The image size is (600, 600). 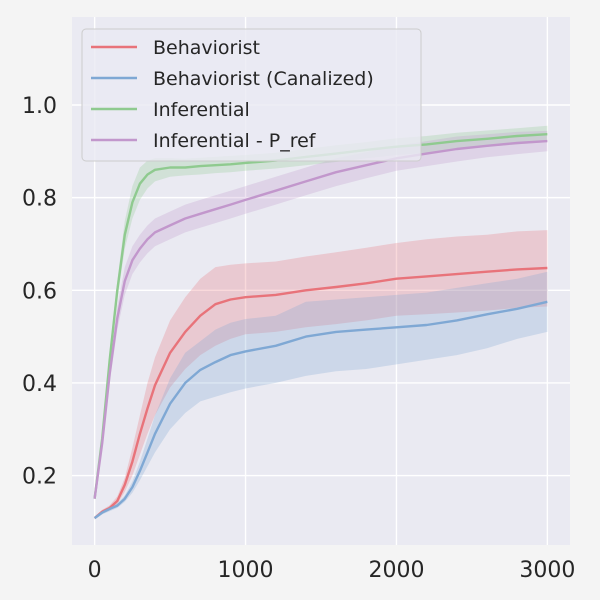 I want to click on x-axis-ticks: 0 1000 2000 3000, so click(x=332, y=570).